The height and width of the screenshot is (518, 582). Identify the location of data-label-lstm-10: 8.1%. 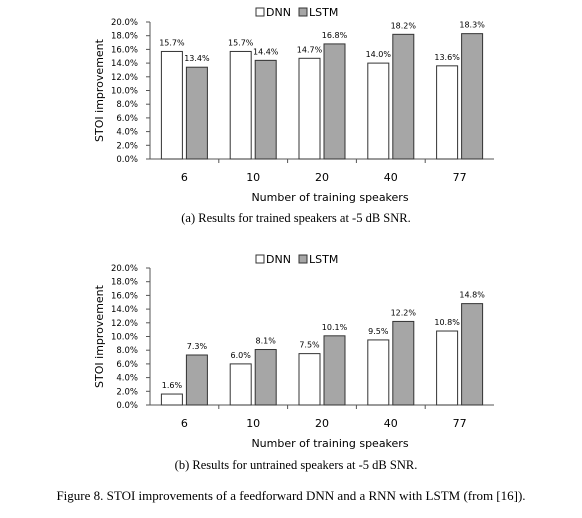
(266, 341).